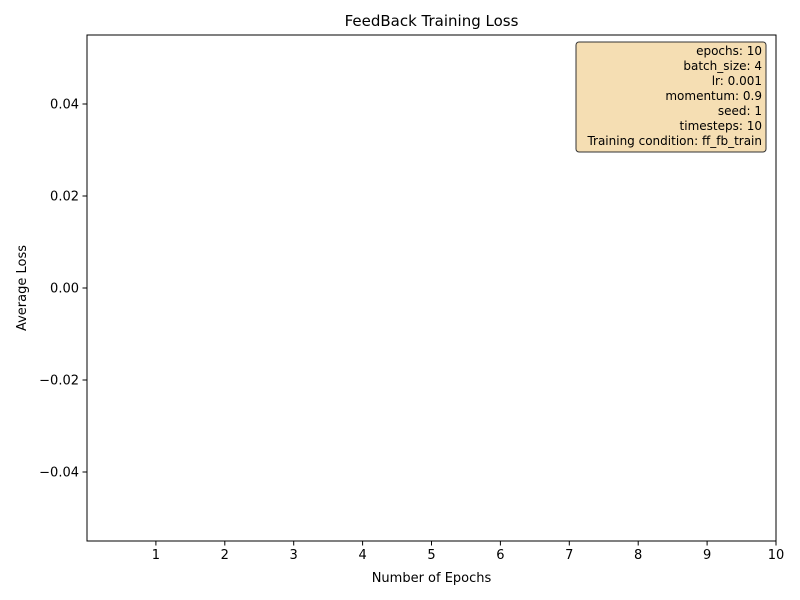 The width and height of the screenshot is (800, 600). Describe the element at coordinates (59, 381) in the screenshot. I see `y-tick-label: −0.02` at that location.